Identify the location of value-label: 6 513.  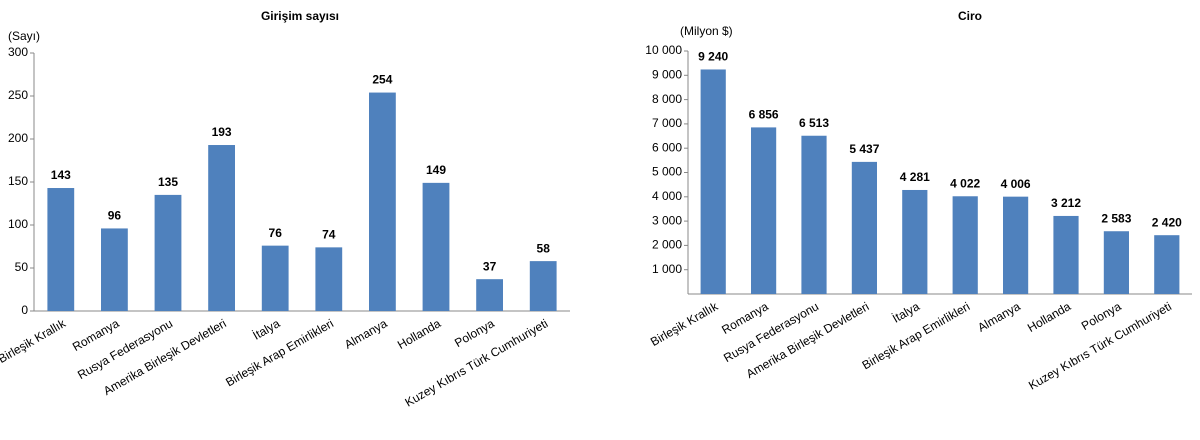
(814, 123).